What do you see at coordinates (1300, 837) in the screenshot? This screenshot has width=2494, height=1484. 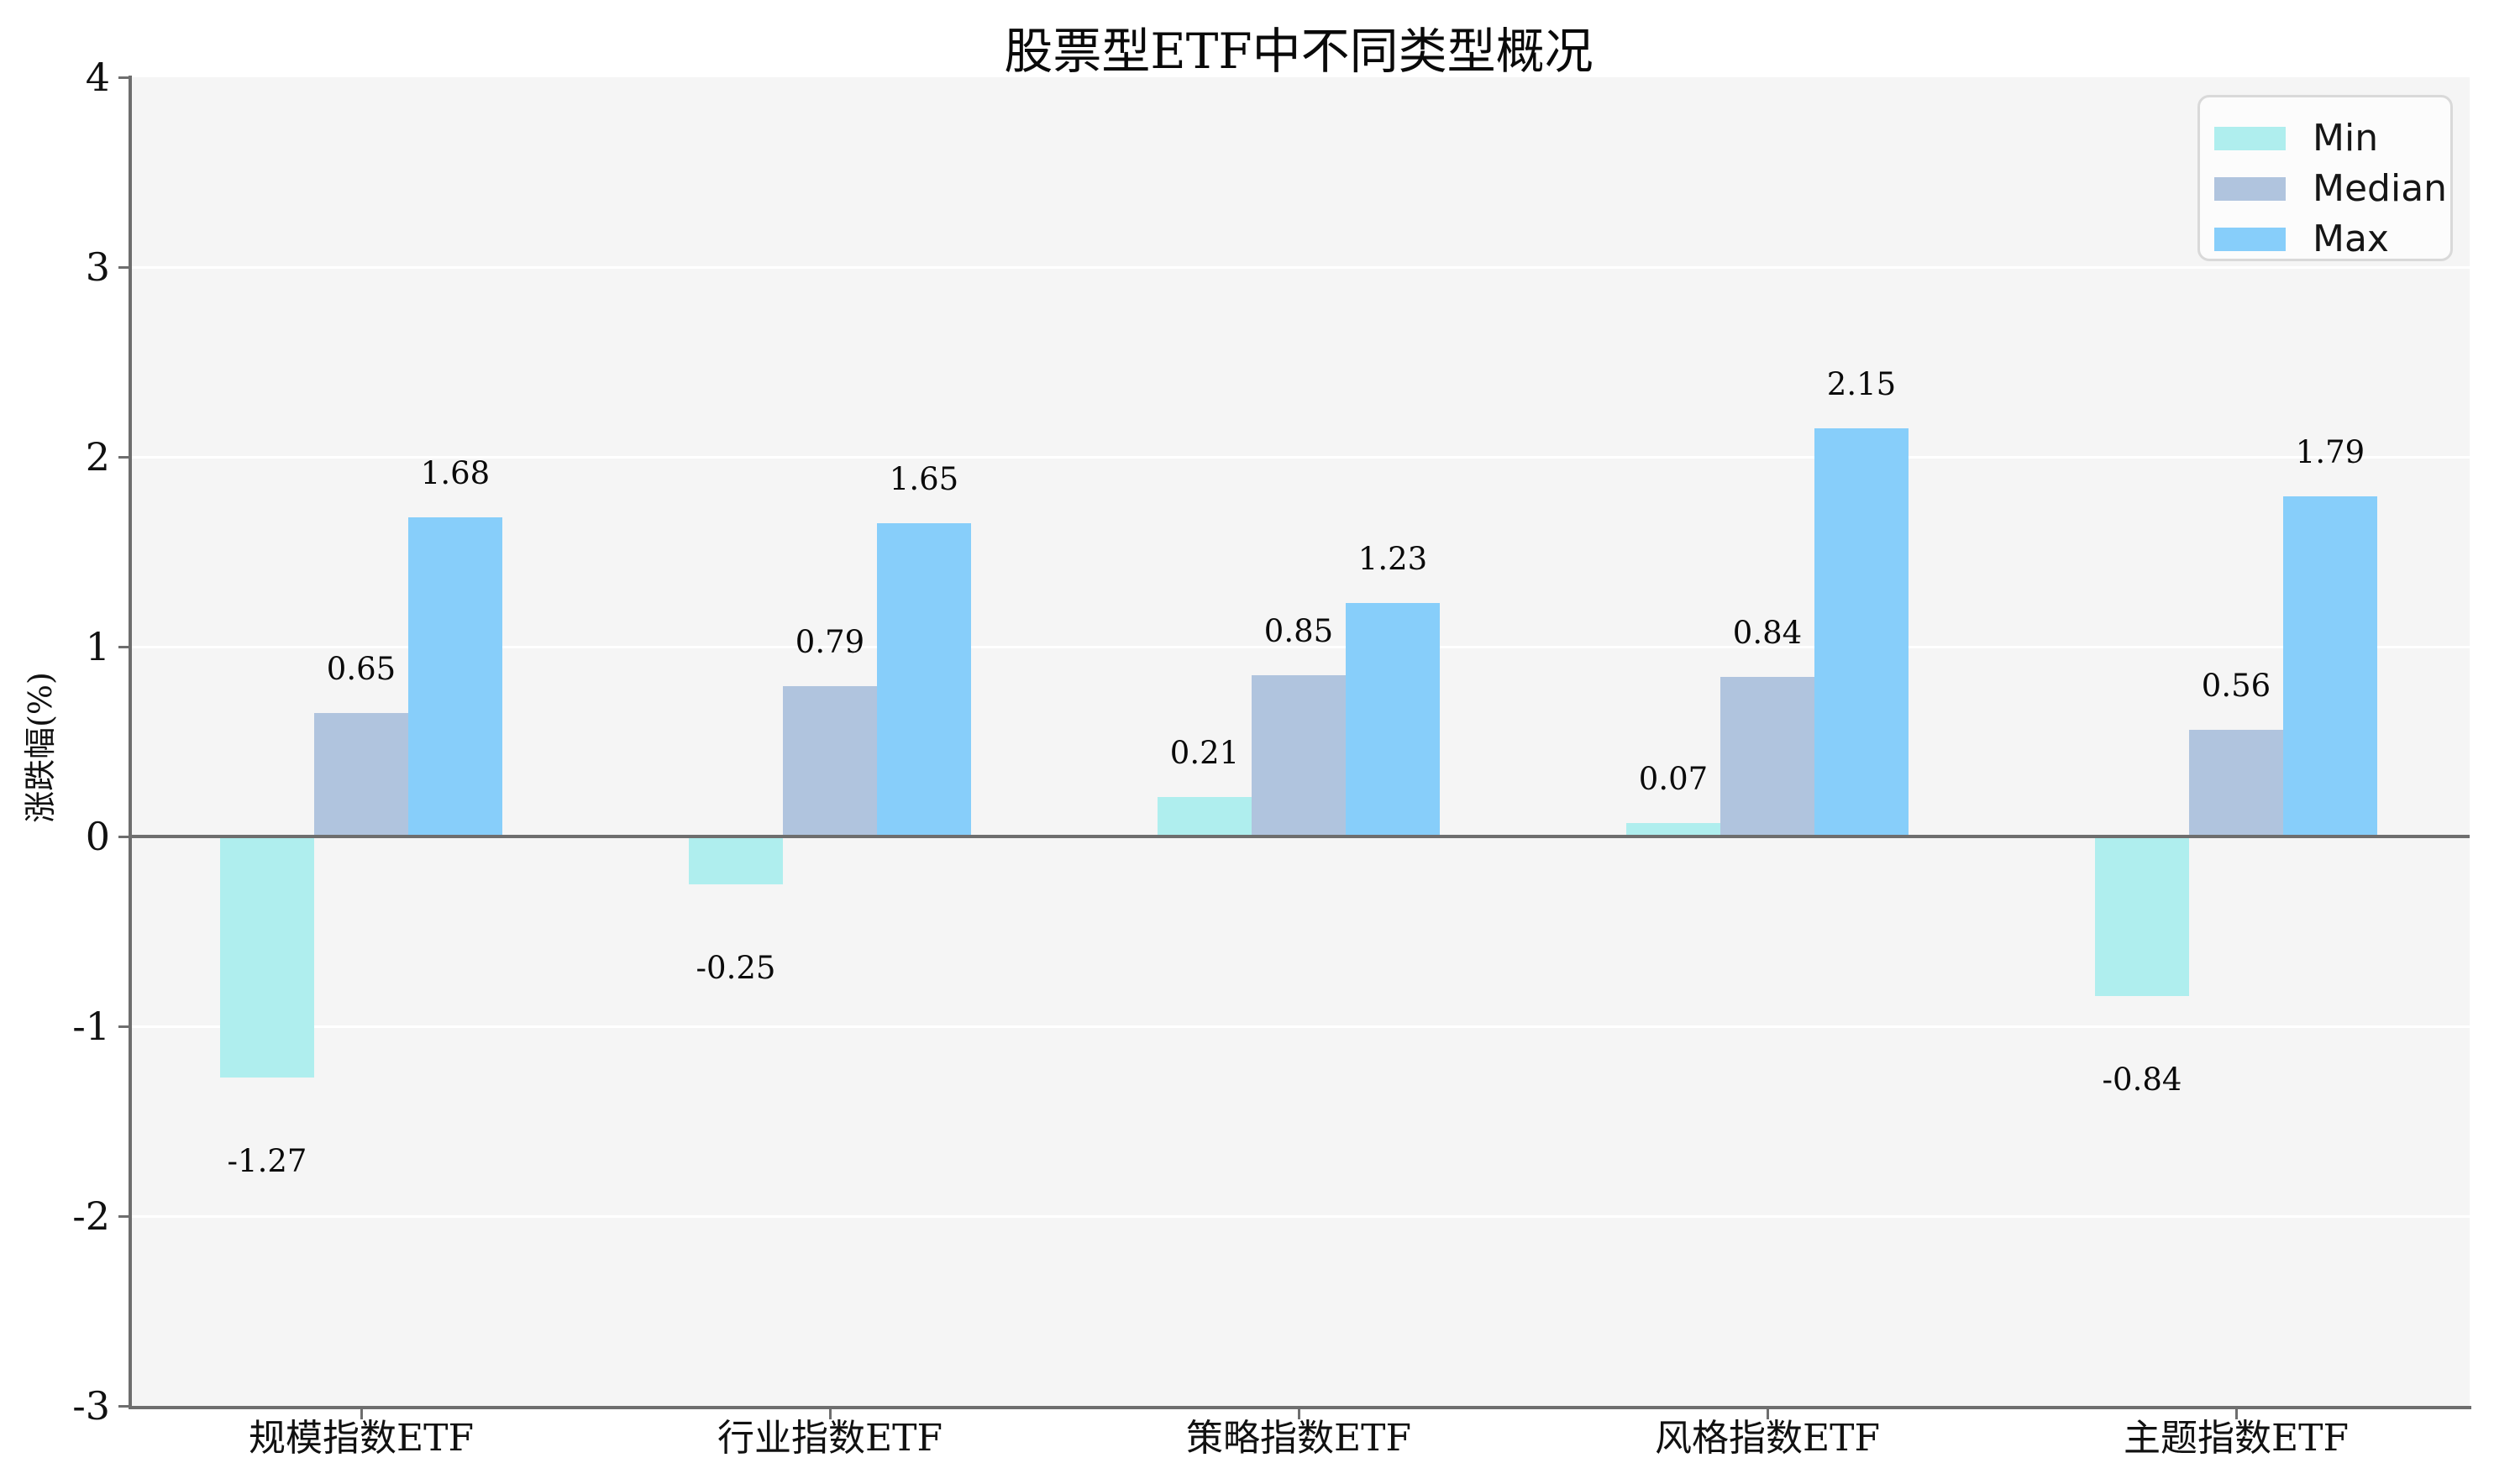 I see `zero-line` at bounding box center [1300, 837].